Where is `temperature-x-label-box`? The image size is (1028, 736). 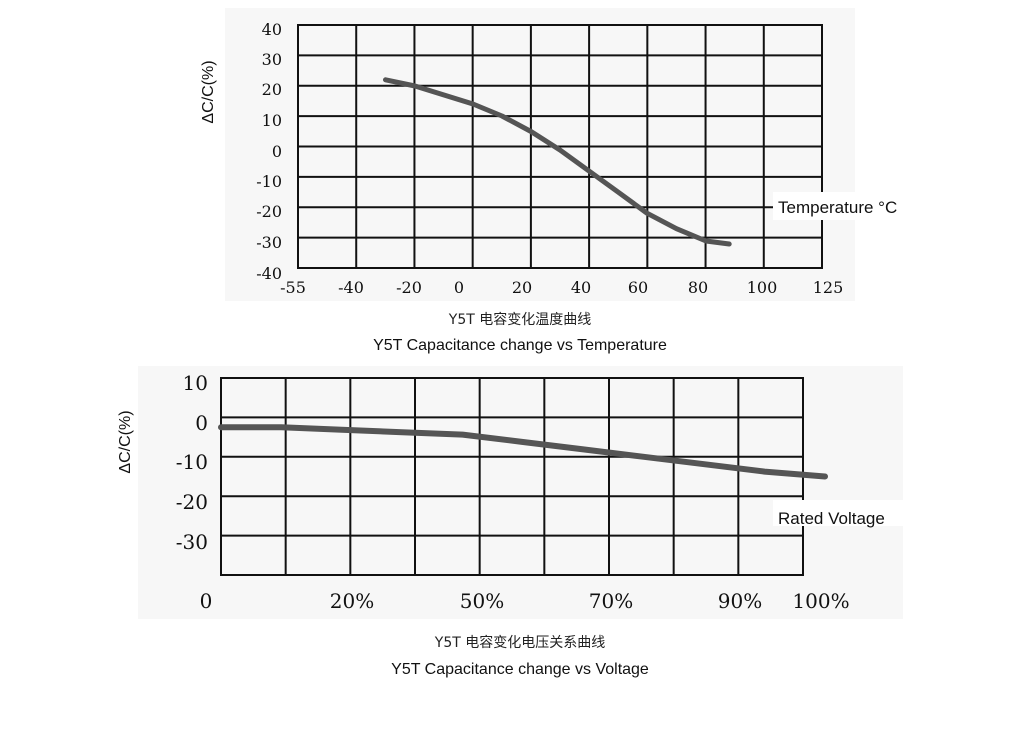
temperature-x-label-box is located at coordinates (843, 206).